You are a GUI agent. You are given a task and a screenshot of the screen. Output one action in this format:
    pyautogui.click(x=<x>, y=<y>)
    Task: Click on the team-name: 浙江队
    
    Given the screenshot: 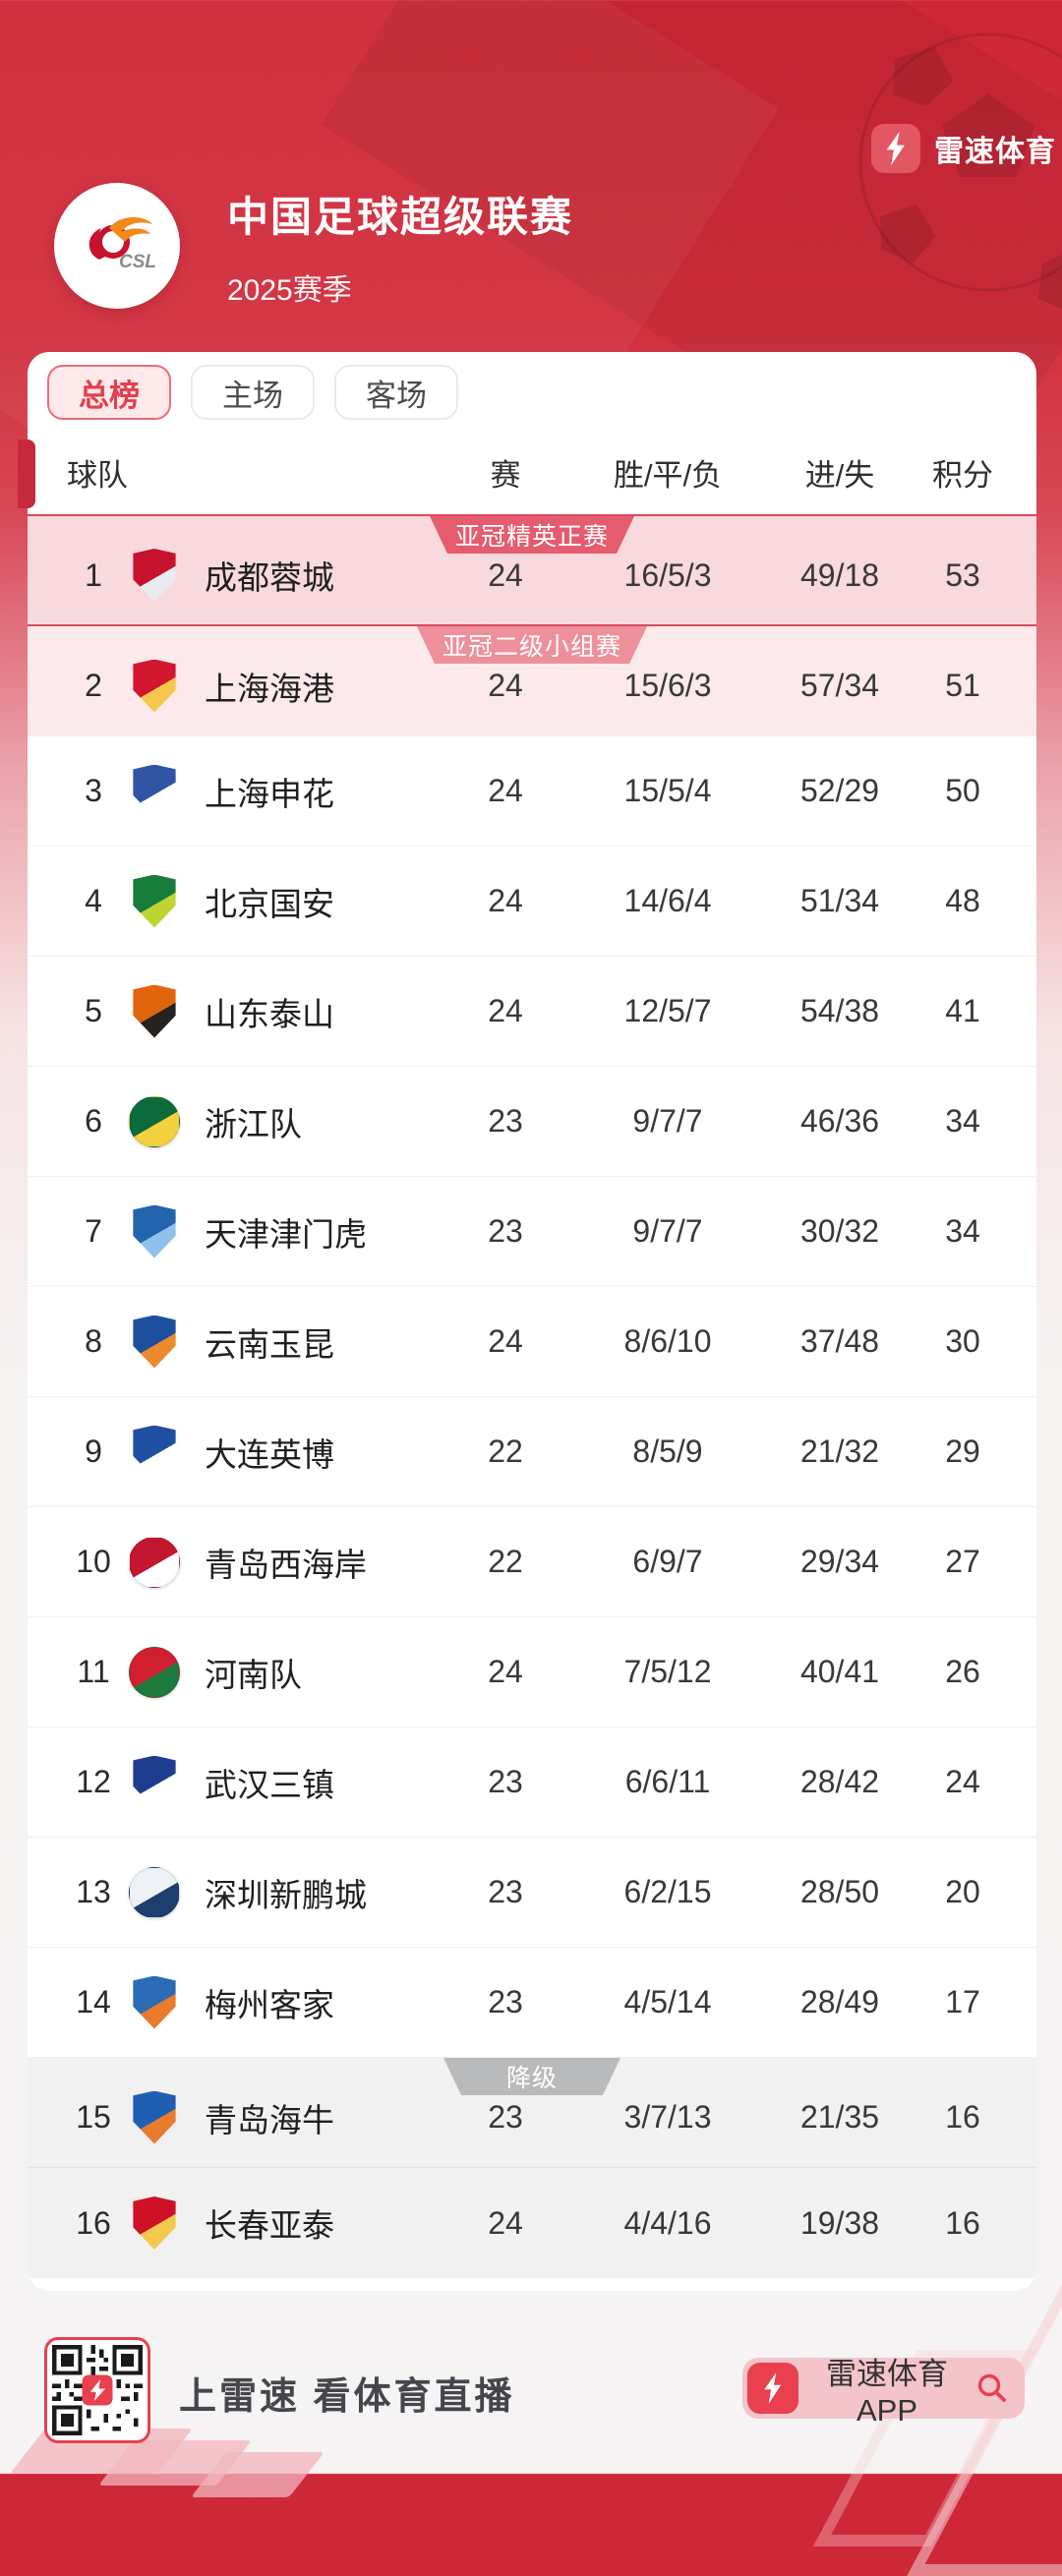 What is the action you would take?
    pyautogui.click(x=253, y=1123)
    